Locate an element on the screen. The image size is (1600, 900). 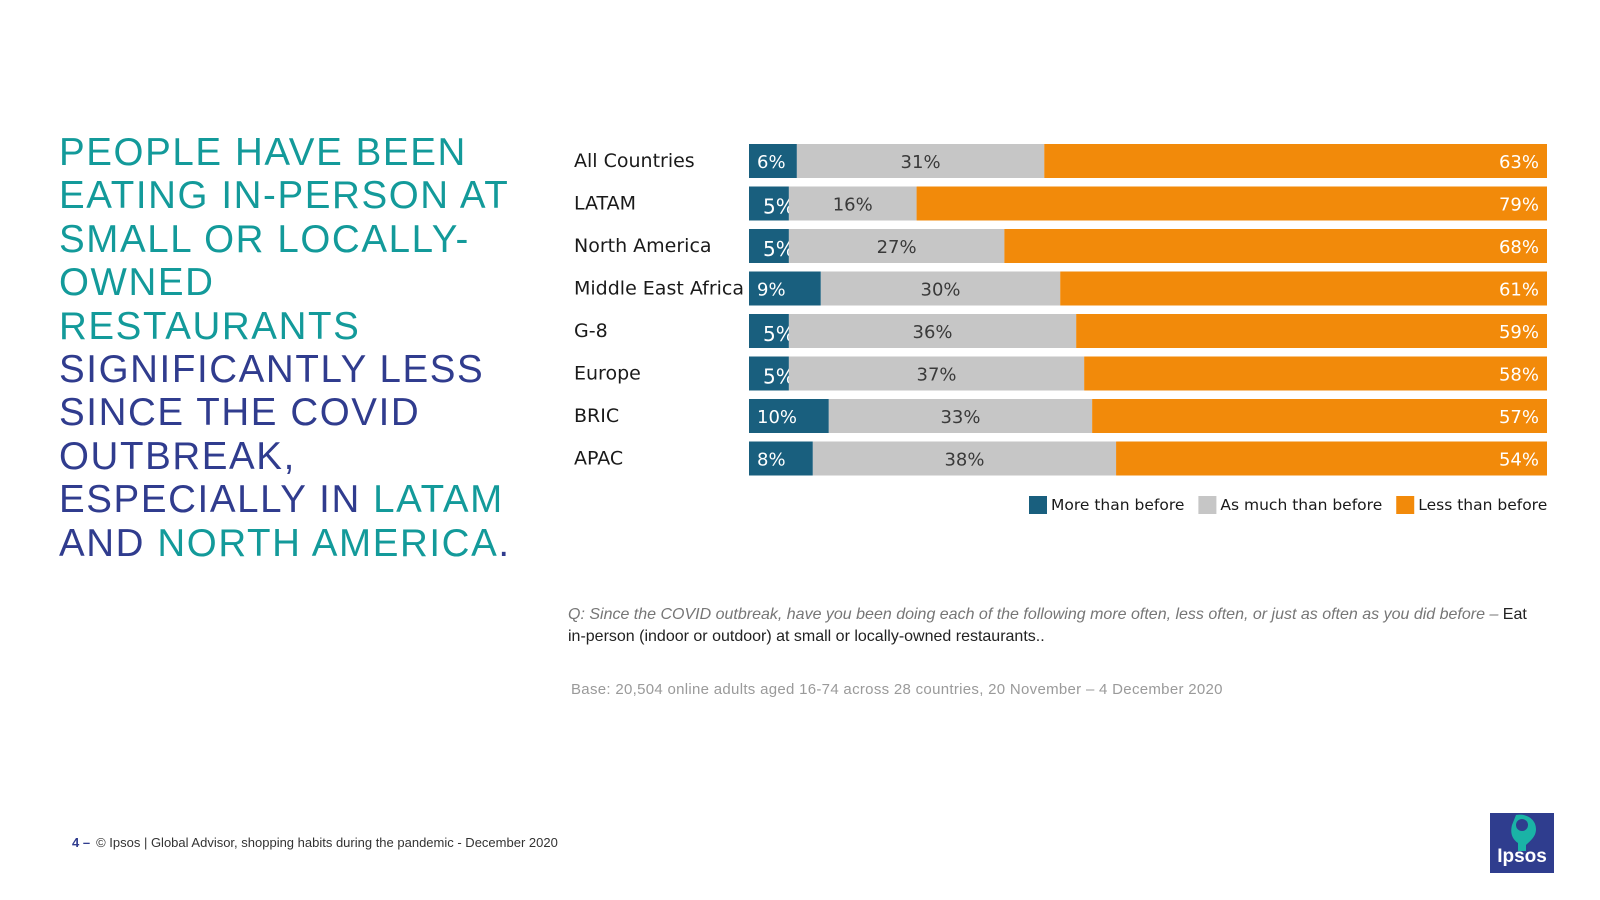
bar-value-label: 6% is located at coordinates (771, 162).